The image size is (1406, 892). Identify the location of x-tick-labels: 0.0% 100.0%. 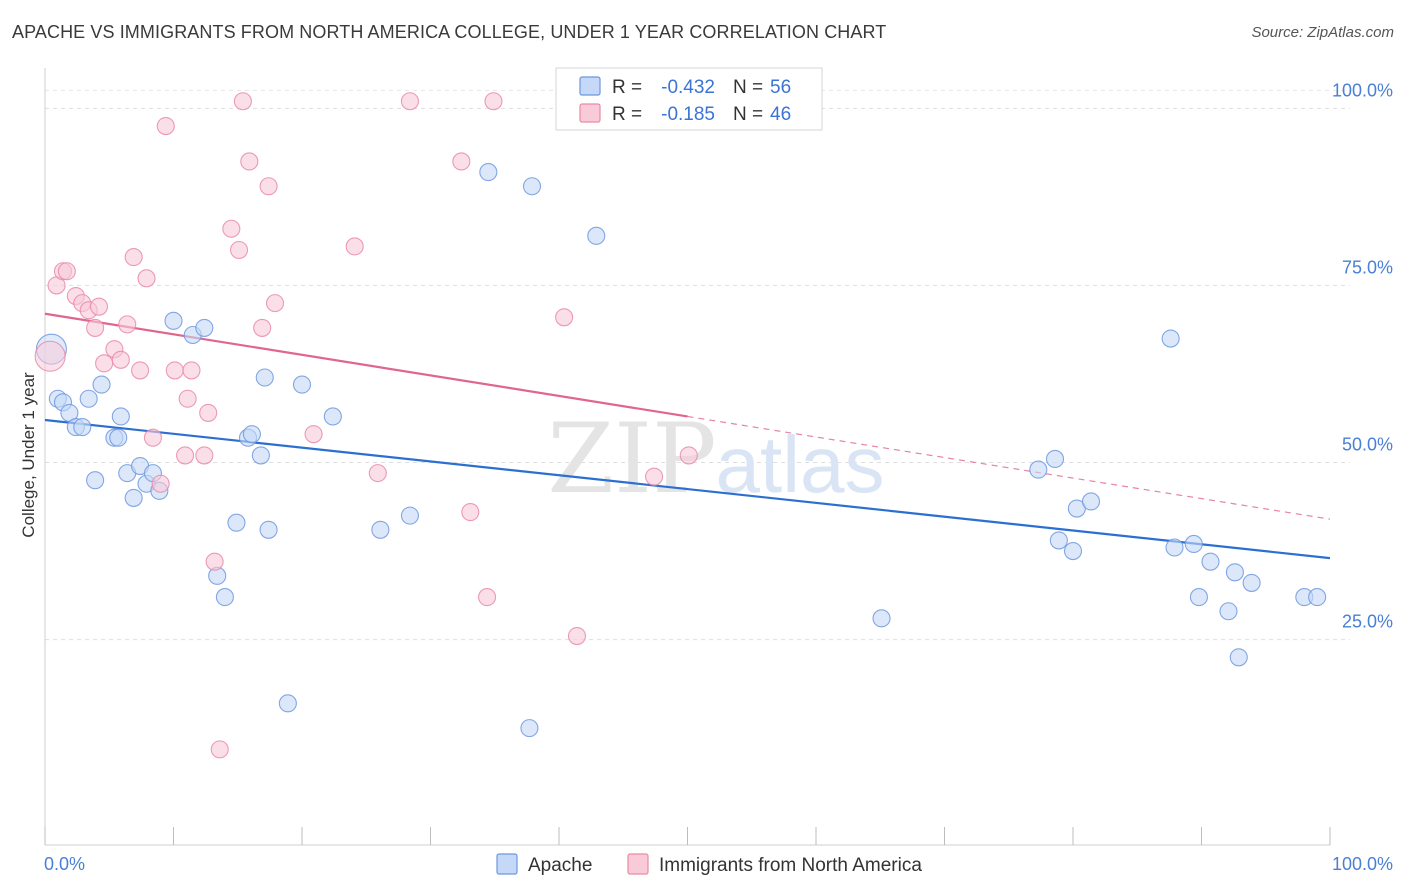
(718, 864).